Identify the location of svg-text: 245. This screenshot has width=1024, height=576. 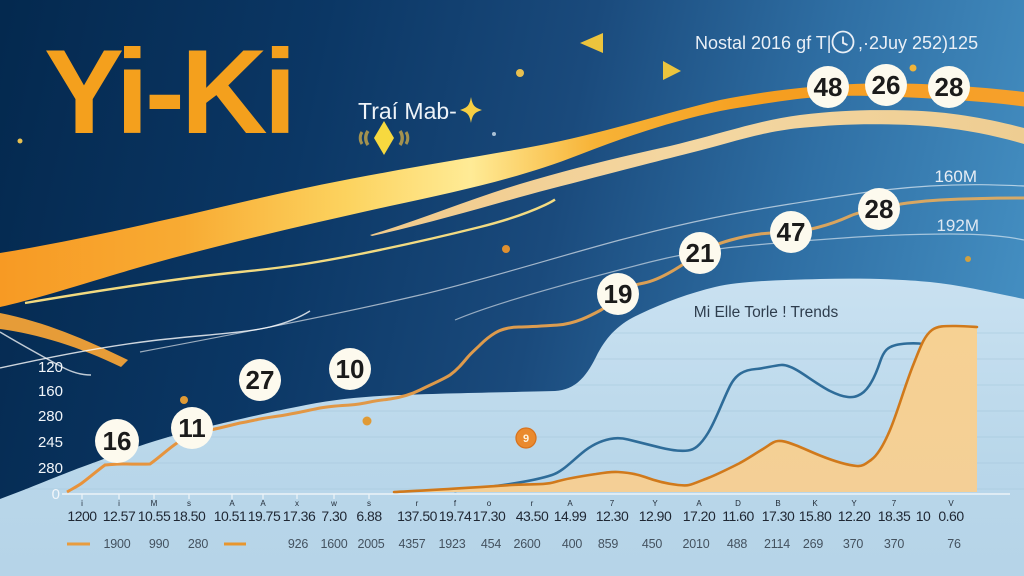
(50, 442).